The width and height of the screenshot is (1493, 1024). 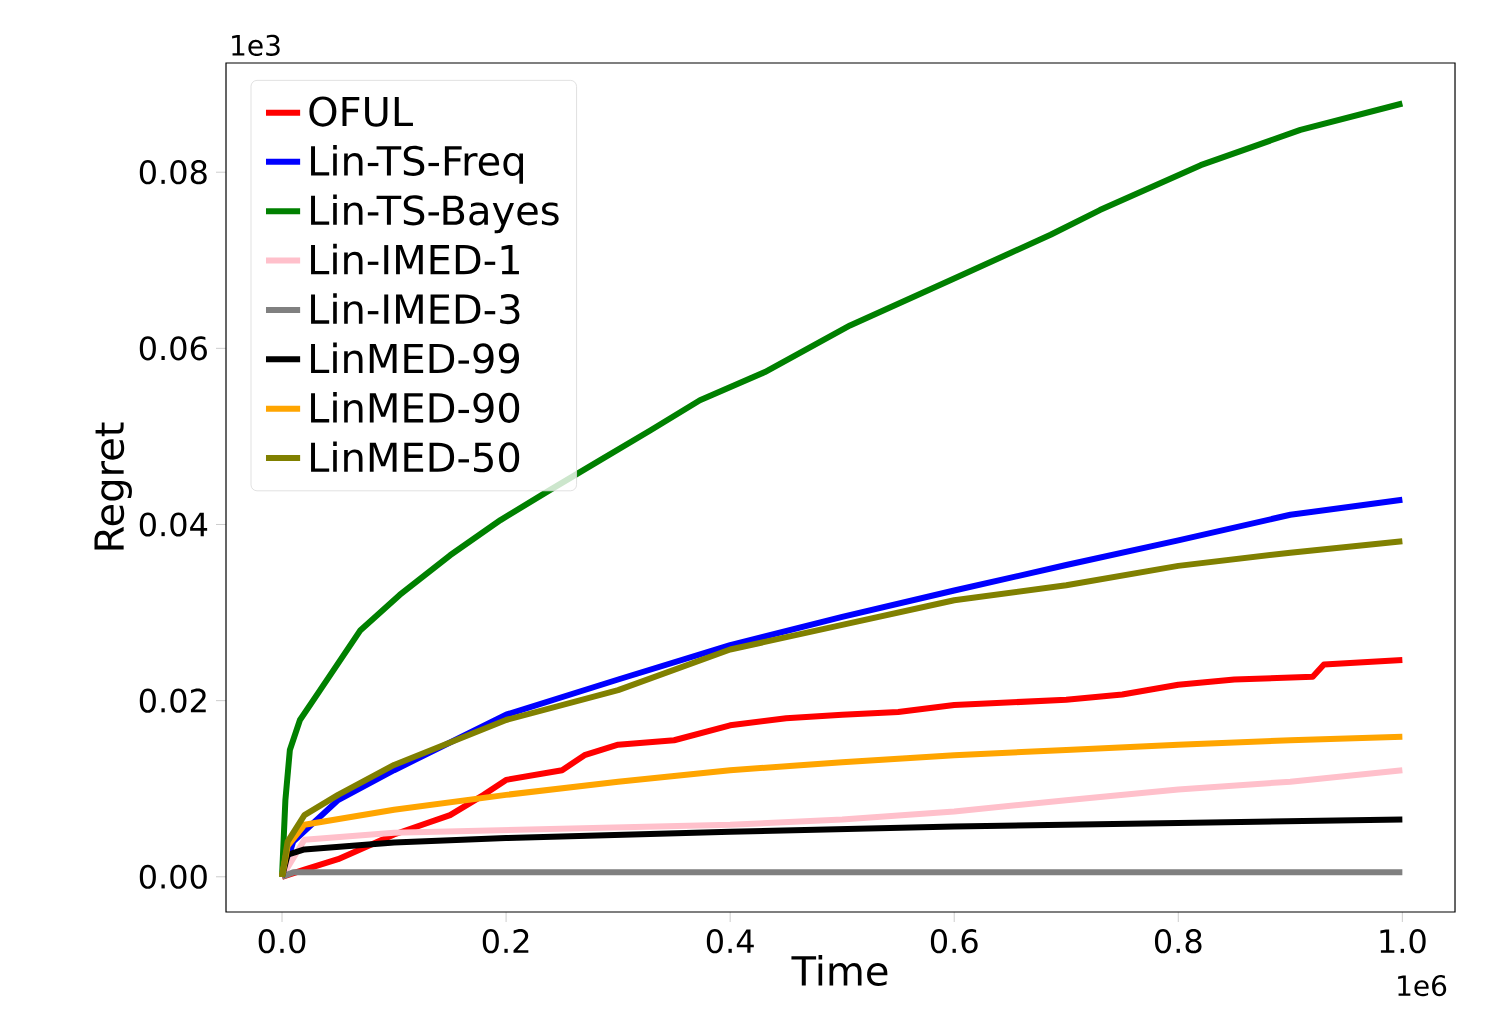 What do you see at coordinates (417, 164) in the screenshot?
I see `legend-label: Lin-TS-Freq` at bounding box center [417, 164].